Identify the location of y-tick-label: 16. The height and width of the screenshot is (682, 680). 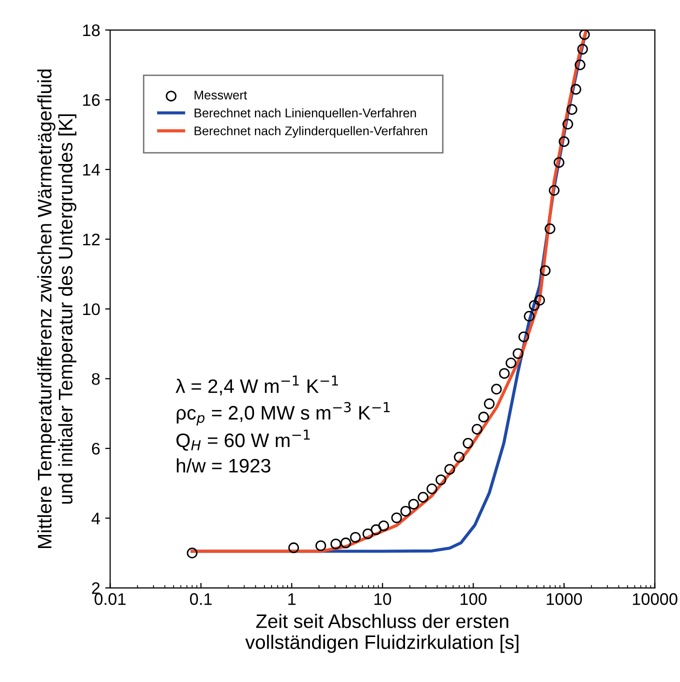
(91, 100).